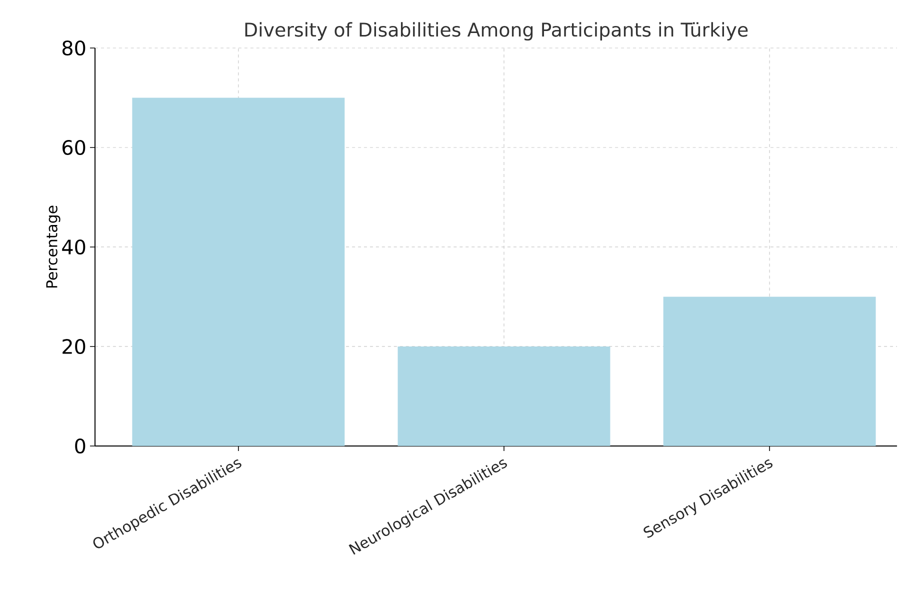 This screenshot has width=898, height=601. I want to click on chart-title: Diversity of Disabilities Among Participants in Türkiye, so click(496, 31).